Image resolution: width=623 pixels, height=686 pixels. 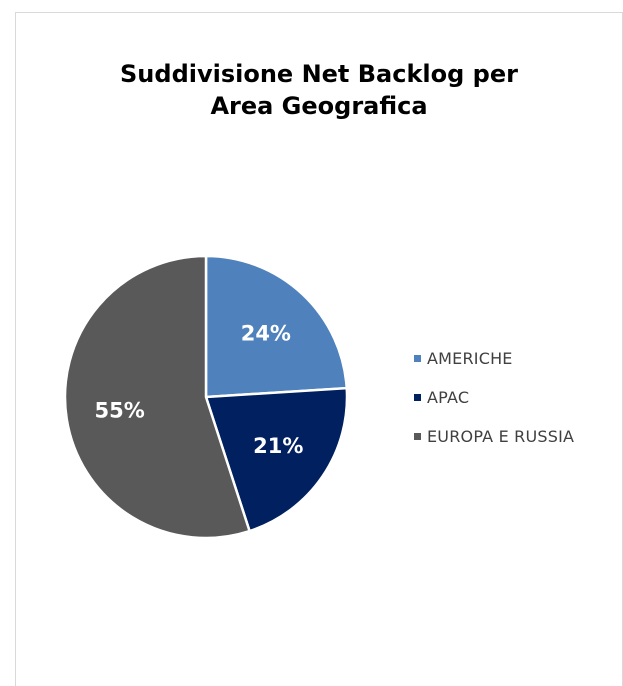 What do you see at coordinates (319, 74) in the screenshot?
I see `chart-title-line-1: Suddivisione Net Backlog per` at bounding box center [319, 74].